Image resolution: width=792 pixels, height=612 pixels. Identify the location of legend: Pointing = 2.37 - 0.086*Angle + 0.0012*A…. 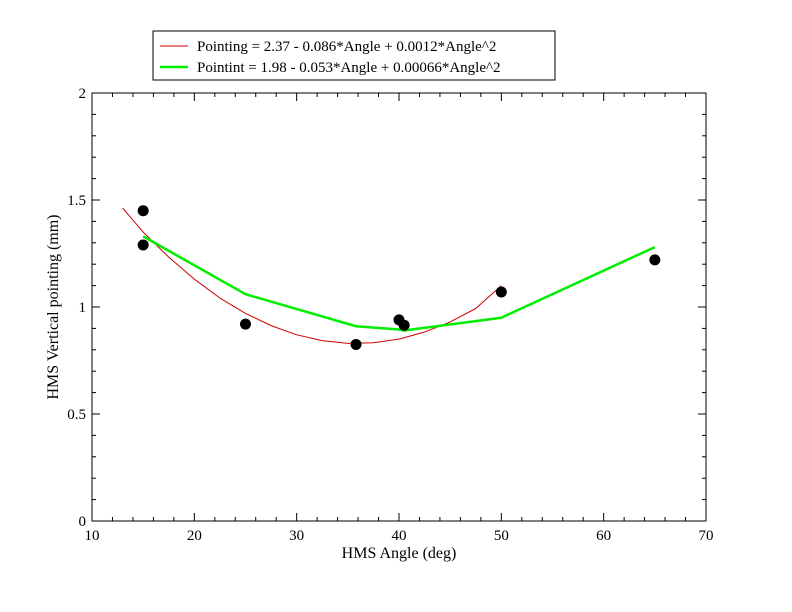
(354, 55).